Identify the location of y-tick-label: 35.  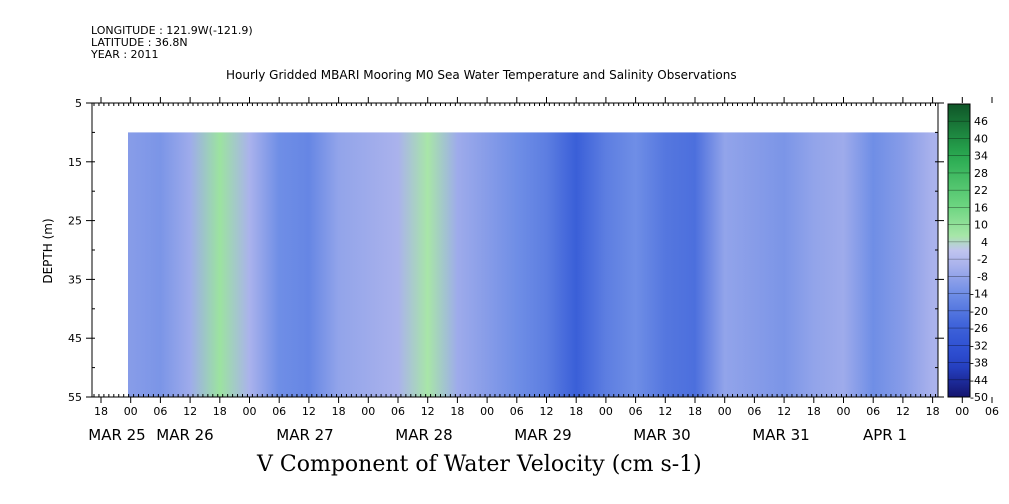
(75, 279).